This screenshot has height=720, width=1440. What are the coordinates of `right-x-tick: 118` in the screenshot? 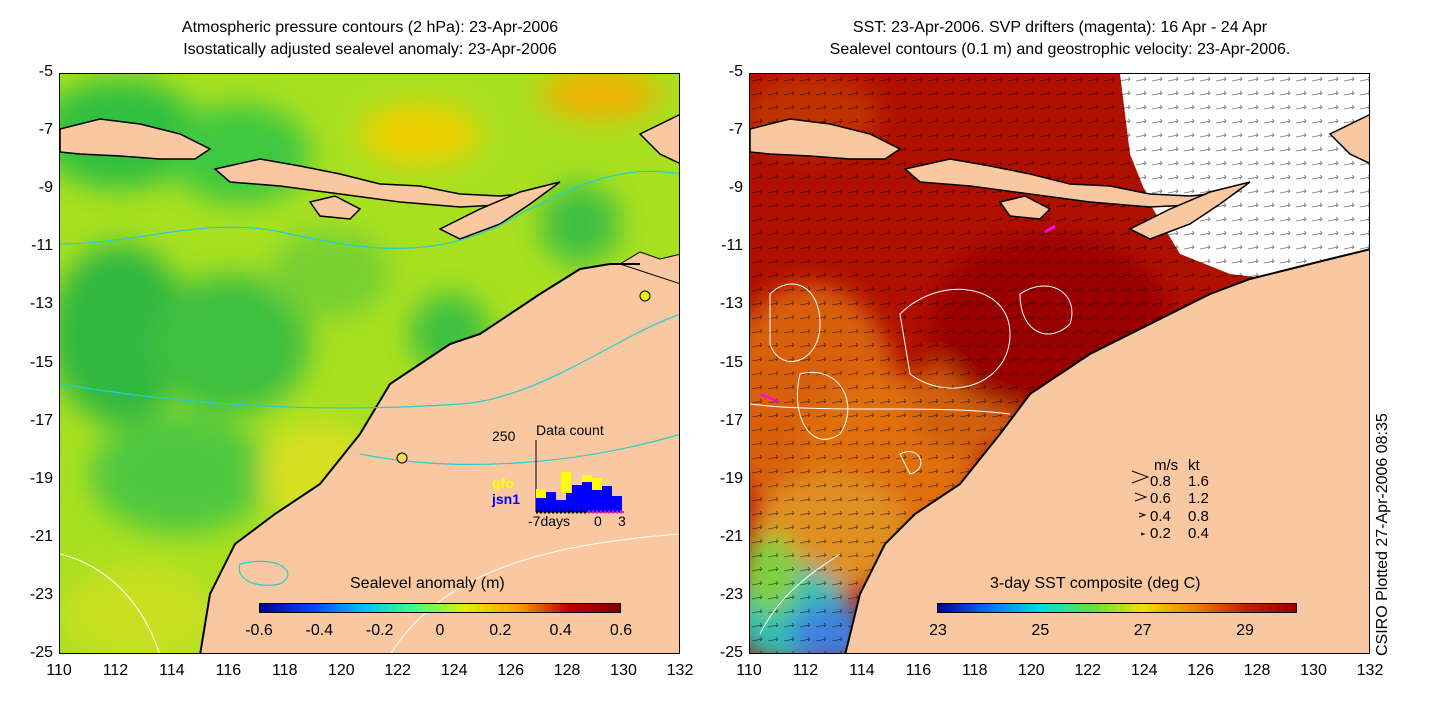 It's located at (975, 670).